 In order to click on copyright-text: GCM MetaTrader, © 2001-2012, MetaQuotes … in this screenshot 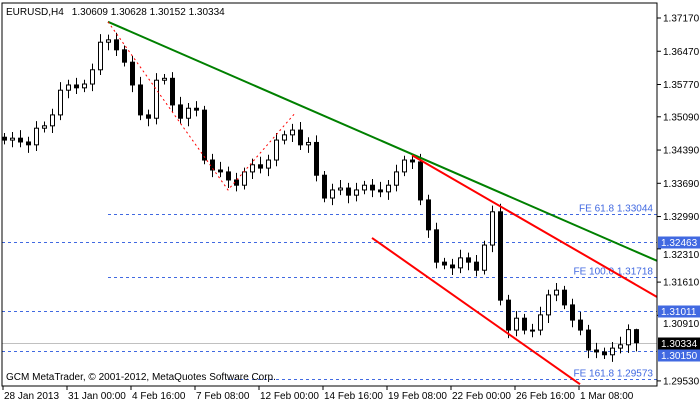, I will do `click(141, 377)`.